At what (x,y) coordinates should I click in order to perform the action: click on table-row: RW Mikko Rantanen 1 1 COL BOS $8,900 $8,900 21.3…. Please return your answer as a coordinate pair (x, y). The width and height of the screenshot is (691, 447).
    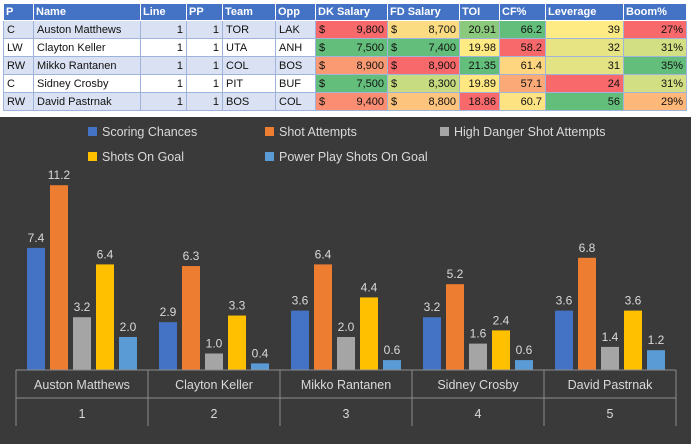
    Looking at the image, I should click on (345, 65).